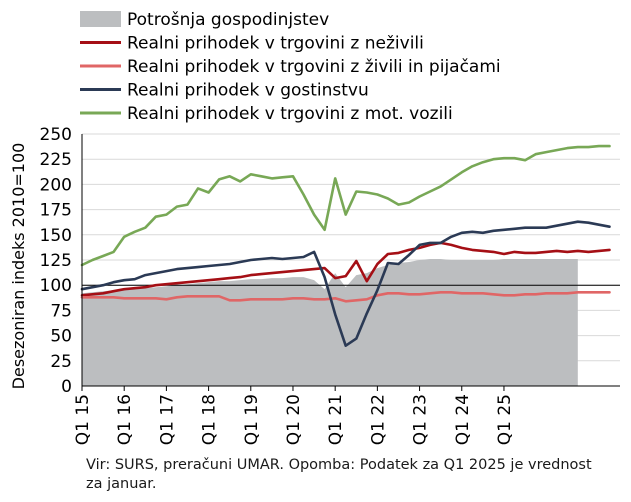 This screenshot has height=502, width=631. What do you see at coordinates (61, 311) in the screenshot?
I see `y-tick-label: 75` at bounding box center [61, 311].